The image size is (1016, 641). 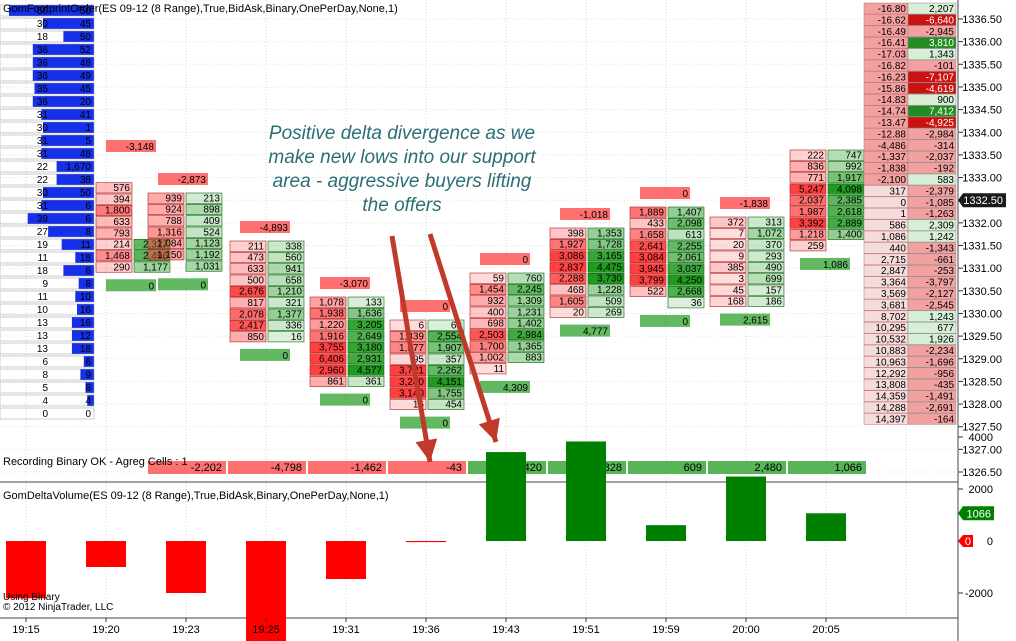 What do you see at coordinates (297, 337) in the screenshot?
I see `ask-value: 16` at bounding box center [297, 337].